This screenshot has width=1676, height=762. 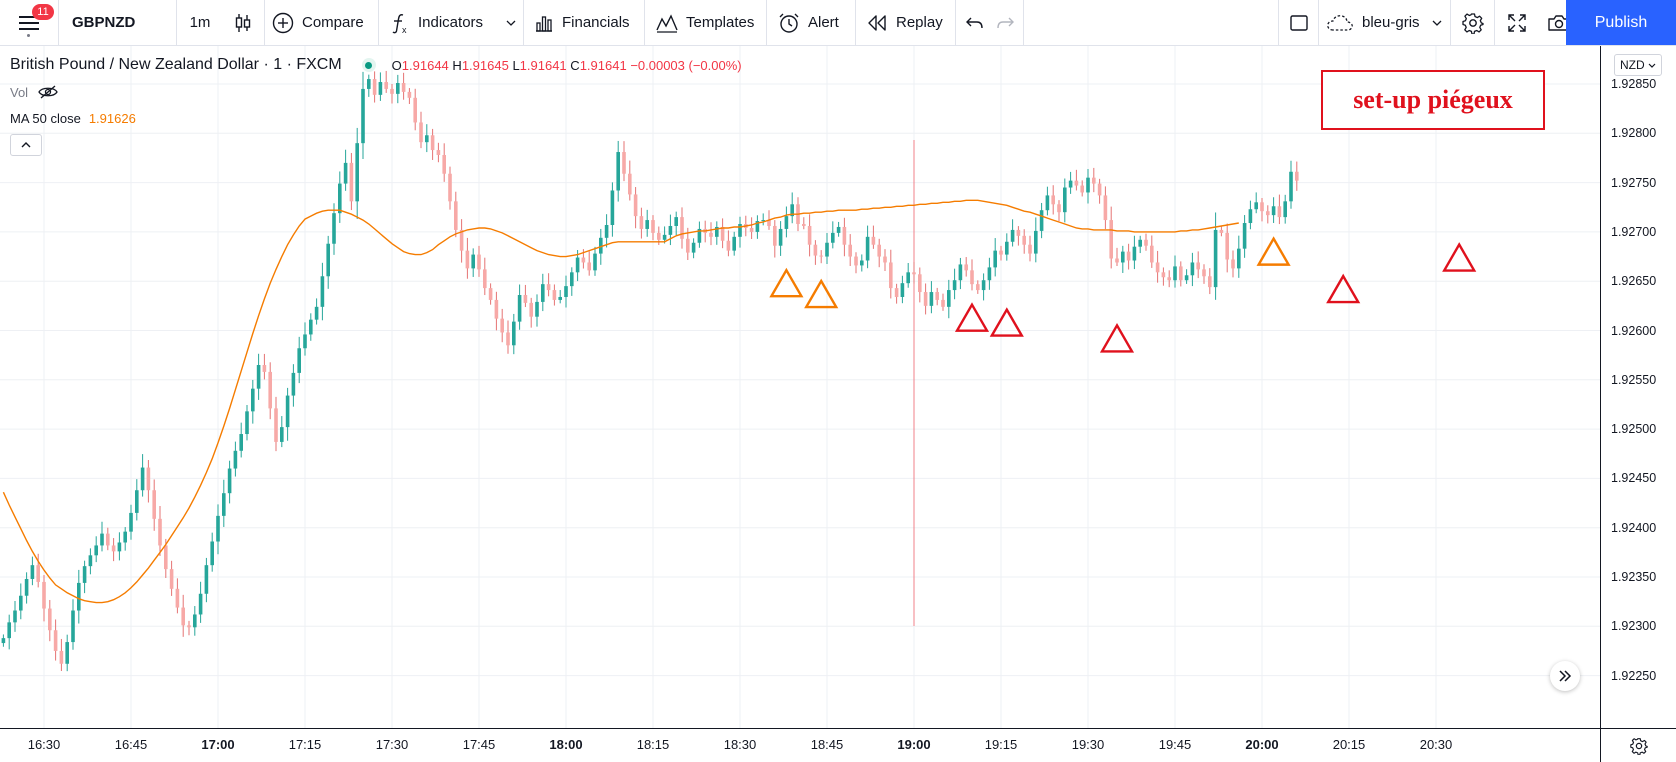 What do you see at coordinates (368, 65) in the screenshot?
I see `market-status-dot` at bounding box center [368, 65].